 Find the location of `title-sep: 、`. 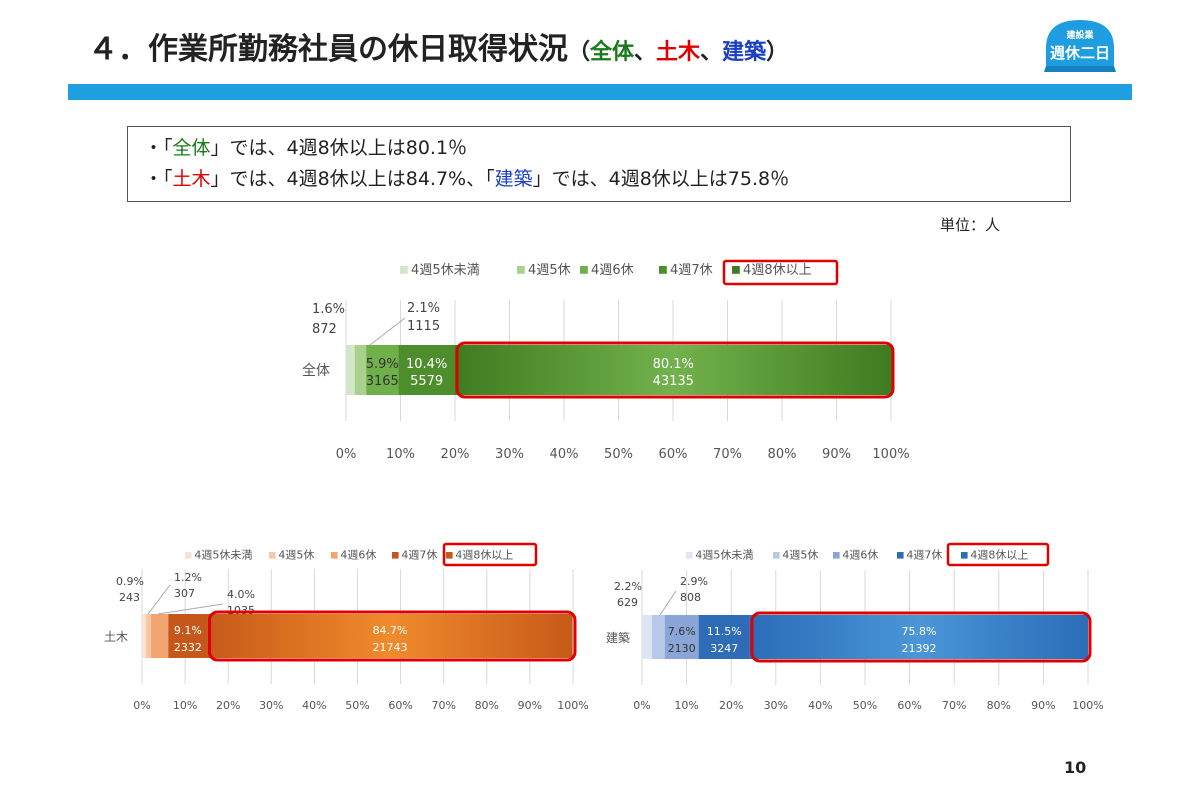

title-sep: 、 is located at coordinates (645, 52).